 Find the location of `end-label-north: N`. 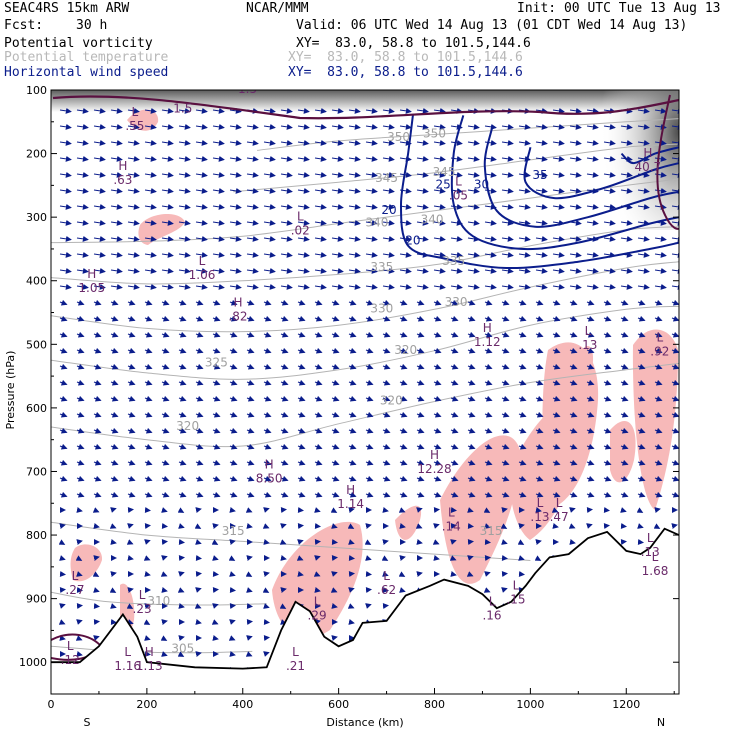

end-label-north: N is located at coordinates (661, 722).